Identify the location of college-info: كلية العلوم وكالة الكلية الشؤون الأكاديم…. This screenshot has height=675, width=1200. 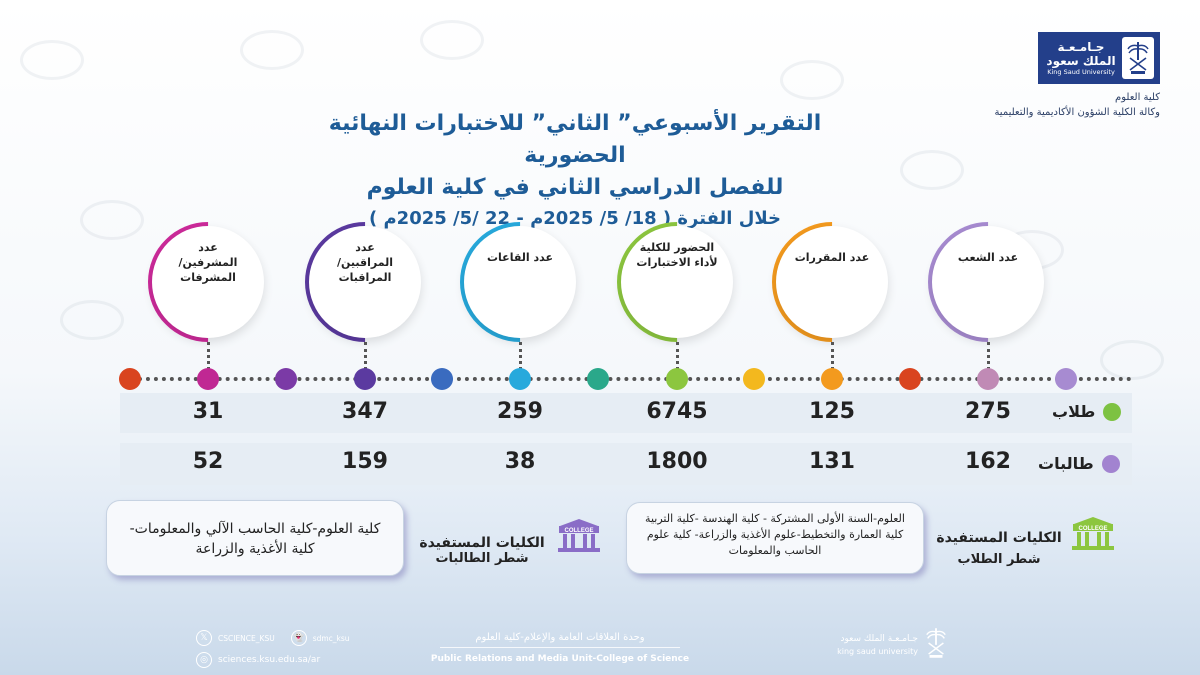
(1077, 105).